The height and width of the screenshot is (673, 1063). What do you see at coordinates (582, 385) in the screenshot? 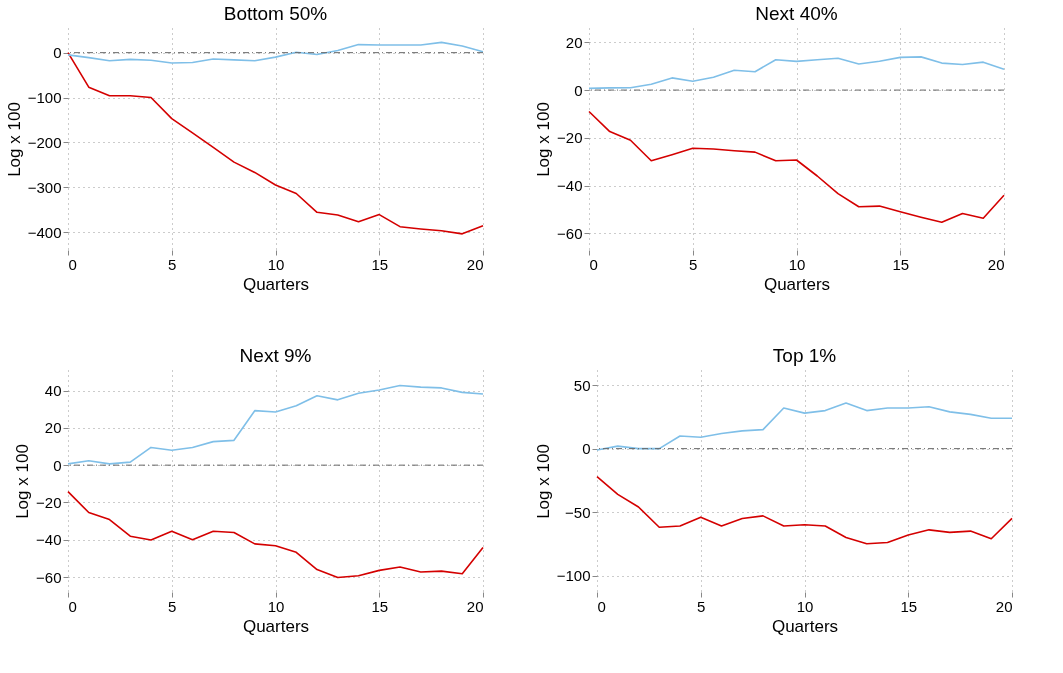
I see `y-tick-label: 50` at bounding box center [582, 385].